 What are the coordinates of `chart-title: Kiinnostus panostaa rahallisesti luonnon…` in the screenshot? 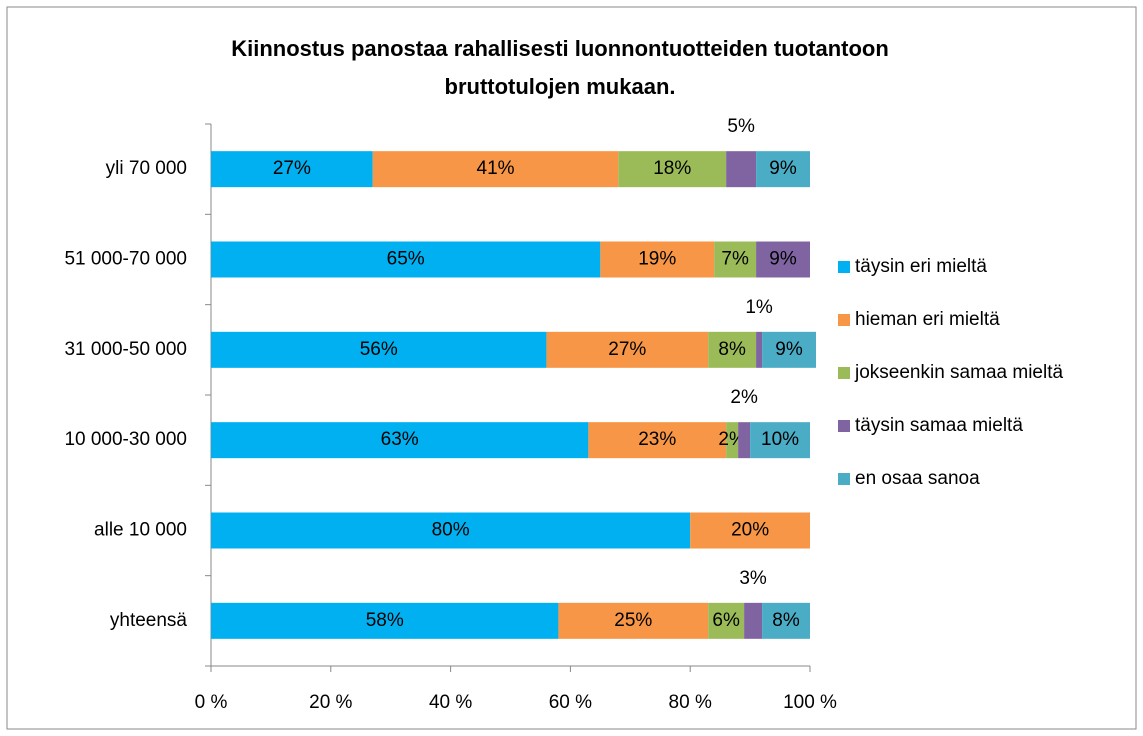 It's located at (560, 48).